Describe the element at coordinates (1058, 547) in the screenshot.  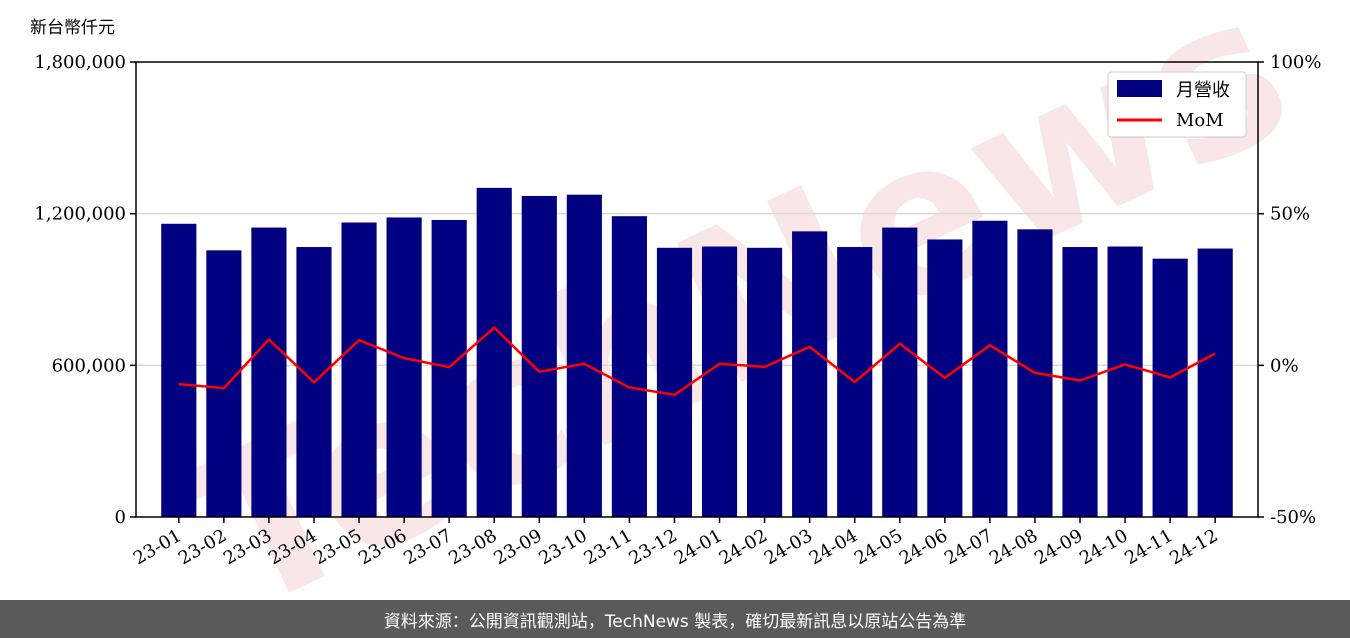
I see `x-tick-label: 24-09` at that location.